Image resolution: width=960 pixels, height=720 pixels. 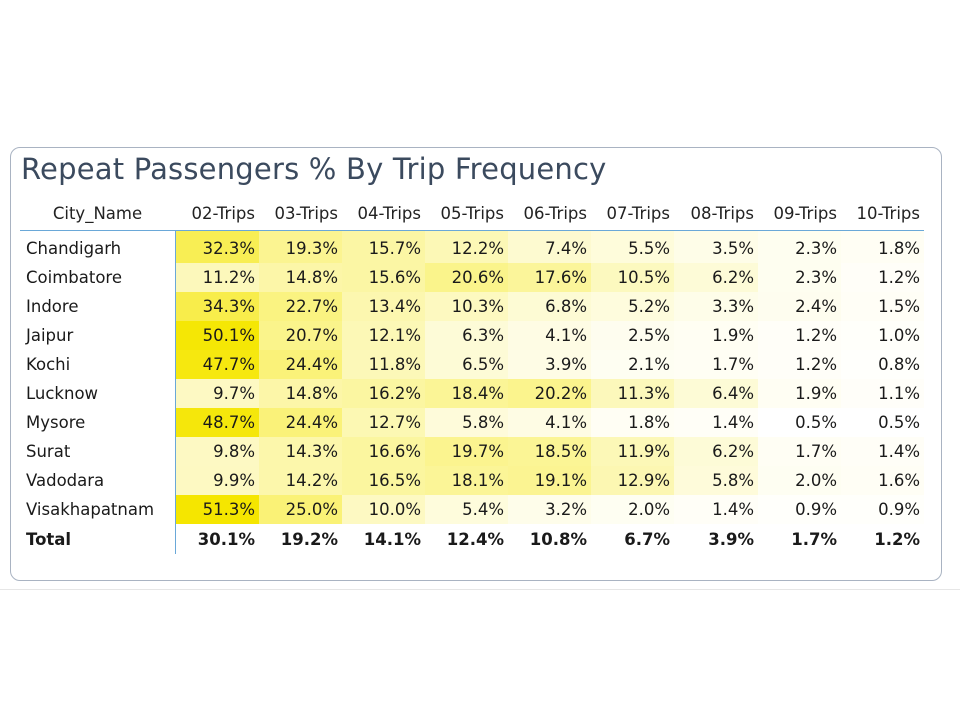 What do you see at coordinates (632, 277) in the screenshot?
I see `heatmap-cell: 10.5%` at bounding box center [632, 277].